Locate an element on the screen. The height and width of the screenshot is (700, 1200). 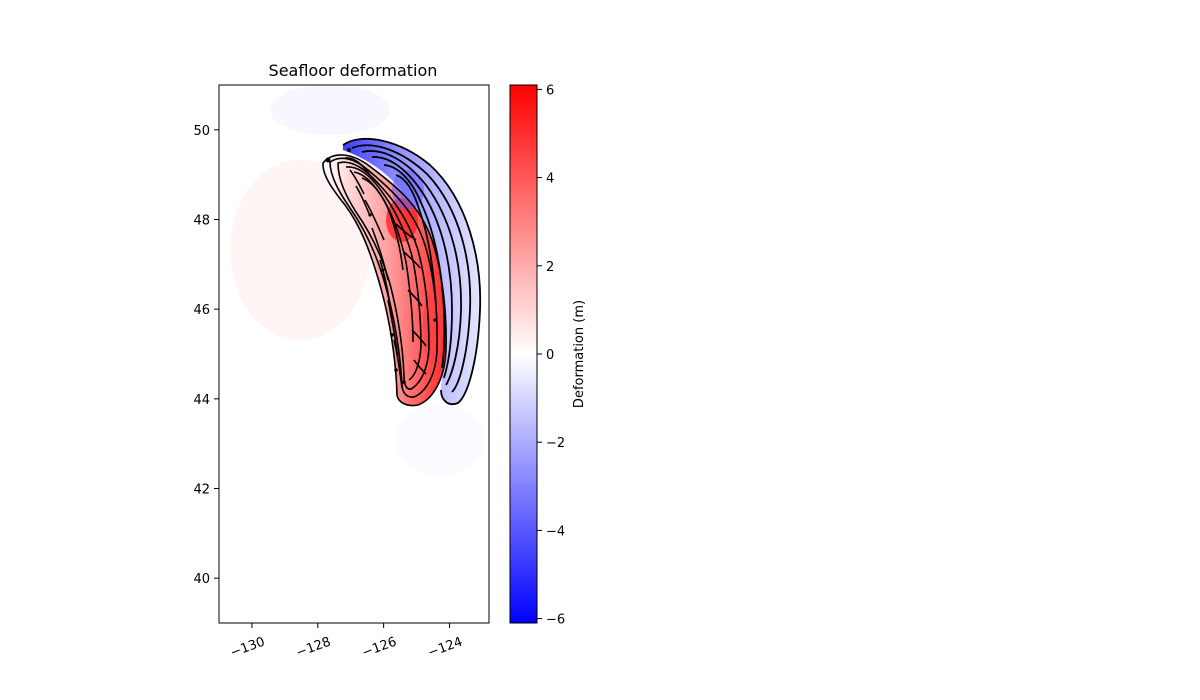
uplift-contours is located at coordinates (384, 280).